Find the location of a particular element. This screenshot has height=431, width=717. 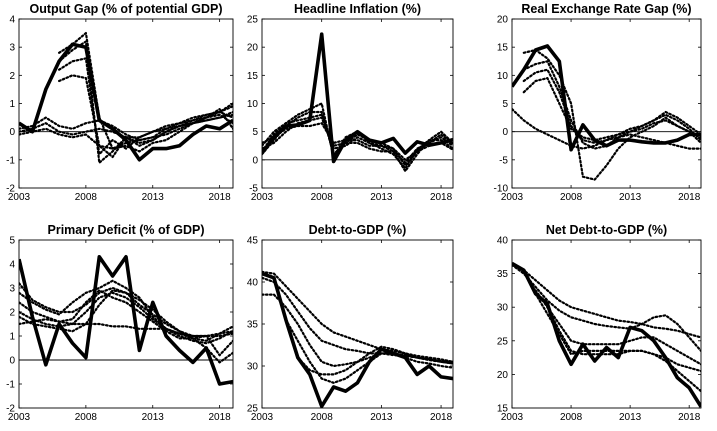

chart-title: Headline Inflation (%) is located at coordinates (357, 9).